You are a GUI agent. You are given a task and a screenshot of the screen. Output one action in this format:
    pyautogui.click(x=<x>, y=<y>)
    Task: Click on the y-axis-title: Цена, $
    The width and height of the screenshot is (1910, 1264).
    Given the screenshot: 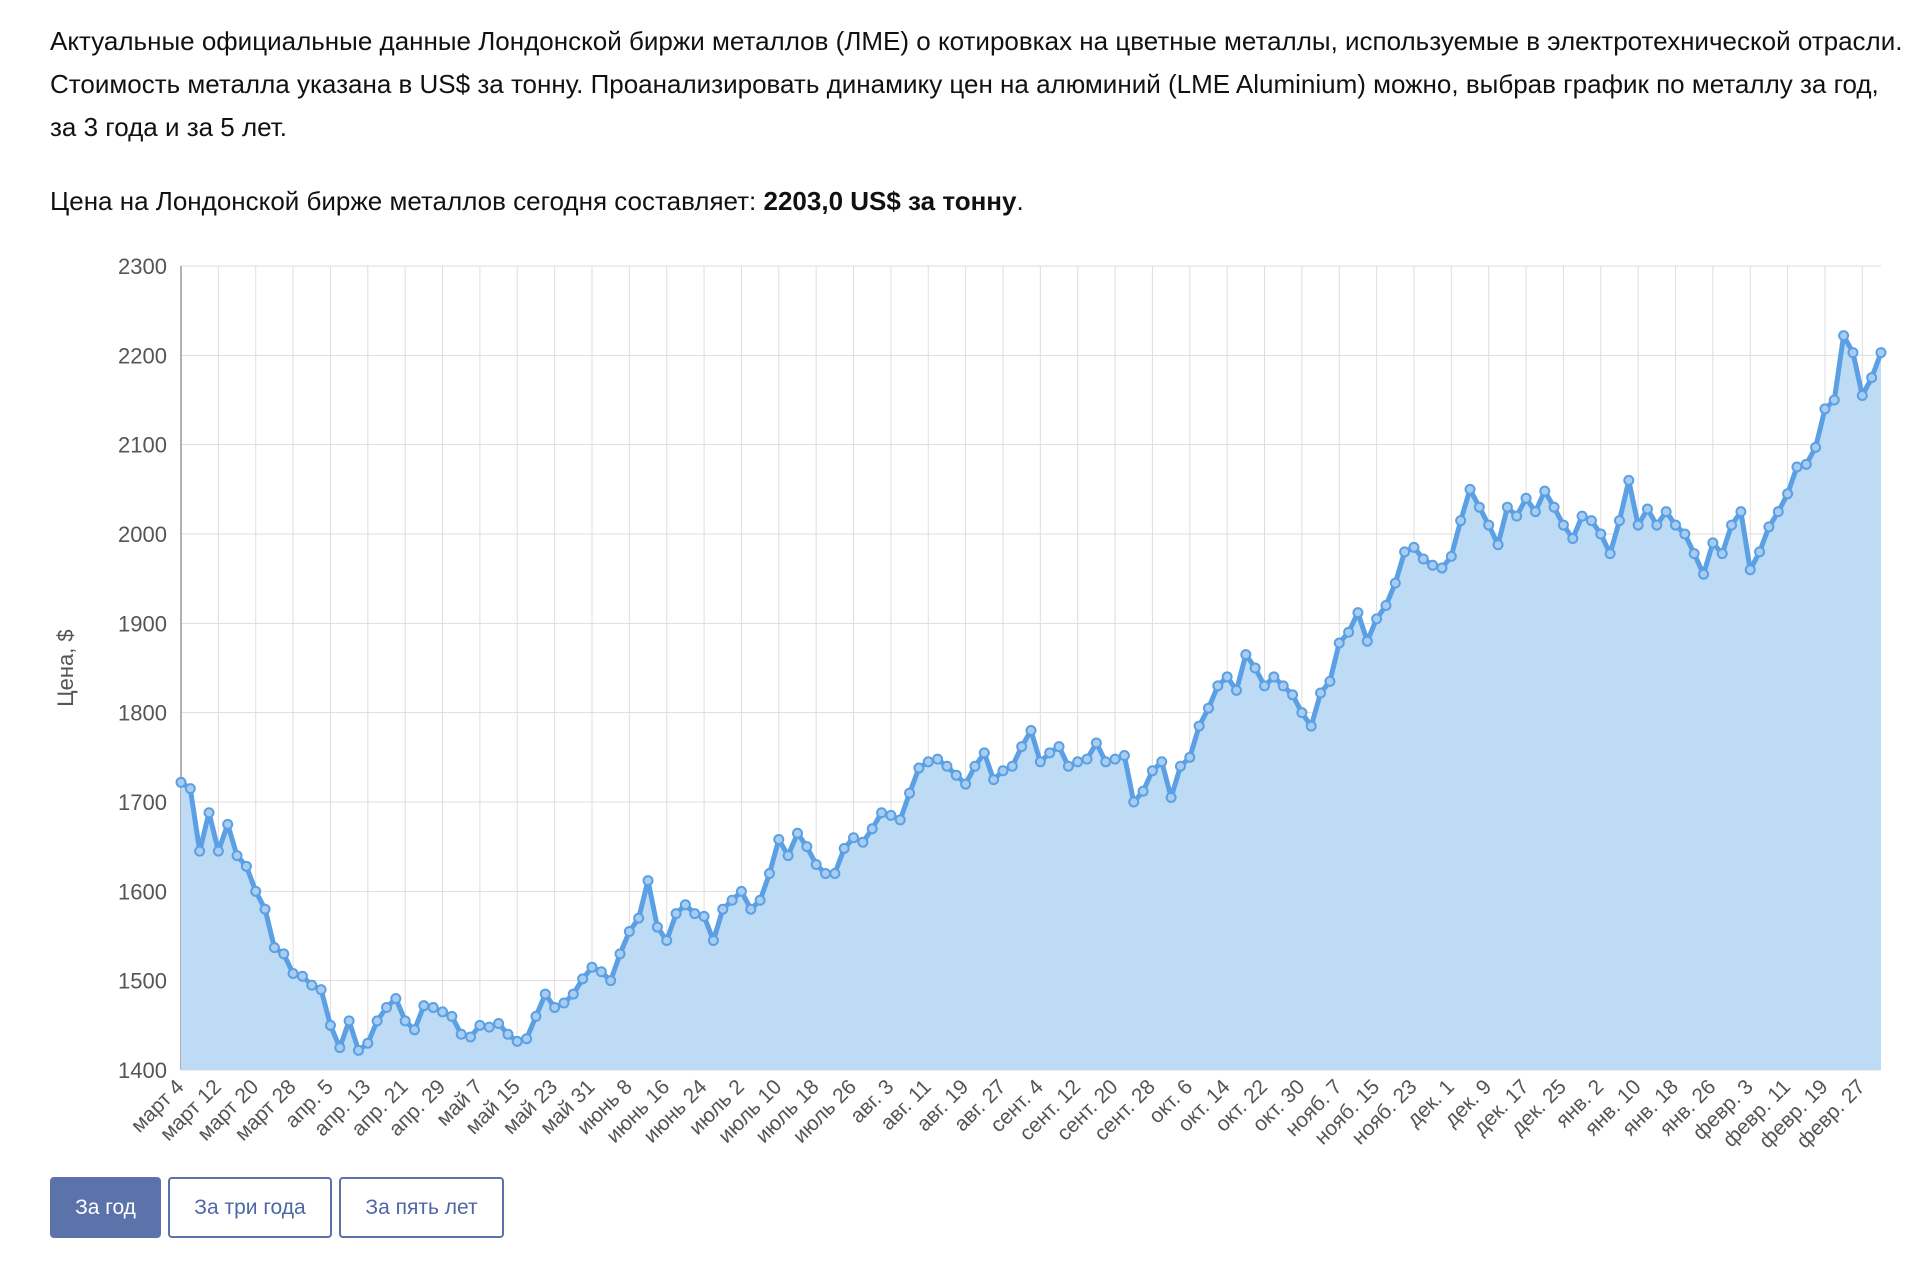 What is the action you would take?
    pyautogui.click(x=65, y=667)
    